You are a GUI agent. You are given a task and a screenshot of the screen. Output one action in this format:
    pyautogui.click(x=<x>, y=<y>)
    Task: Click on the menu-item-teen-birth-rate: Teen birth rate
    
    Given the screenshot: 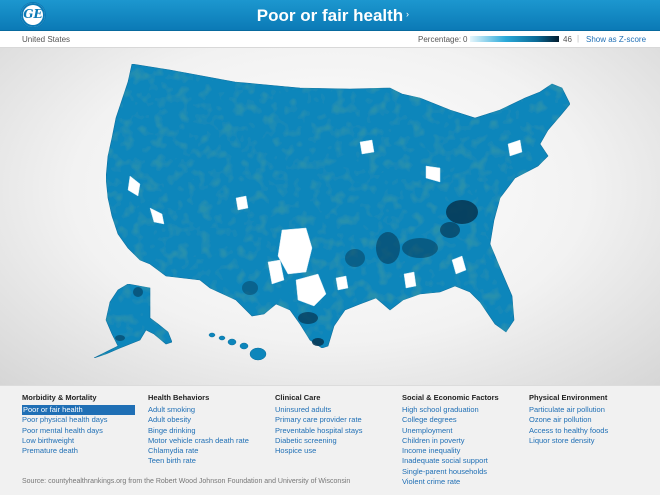 What is the action you would take?
    pyautogui.click(x=172, y=461)
    